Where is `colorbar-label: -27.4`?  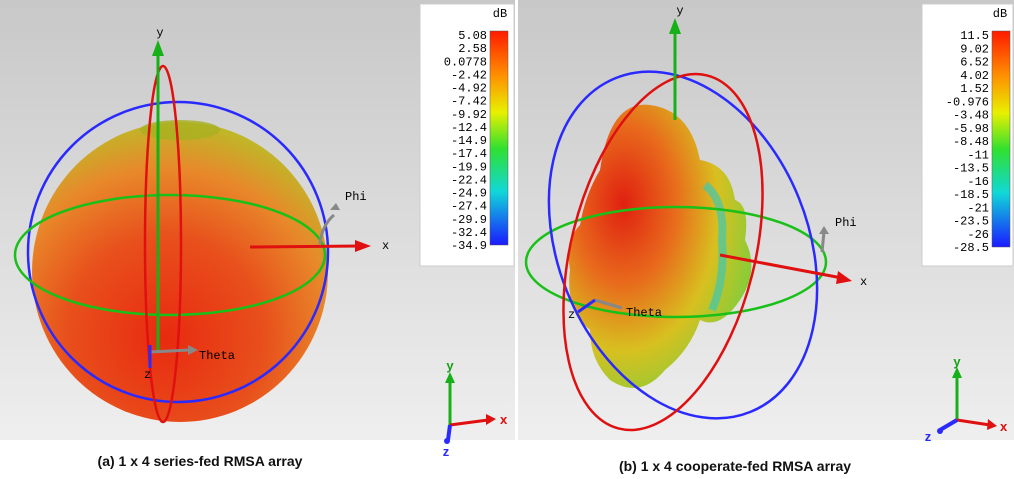 colorbar-label: -27.4 is located at coordinates (469, 207).